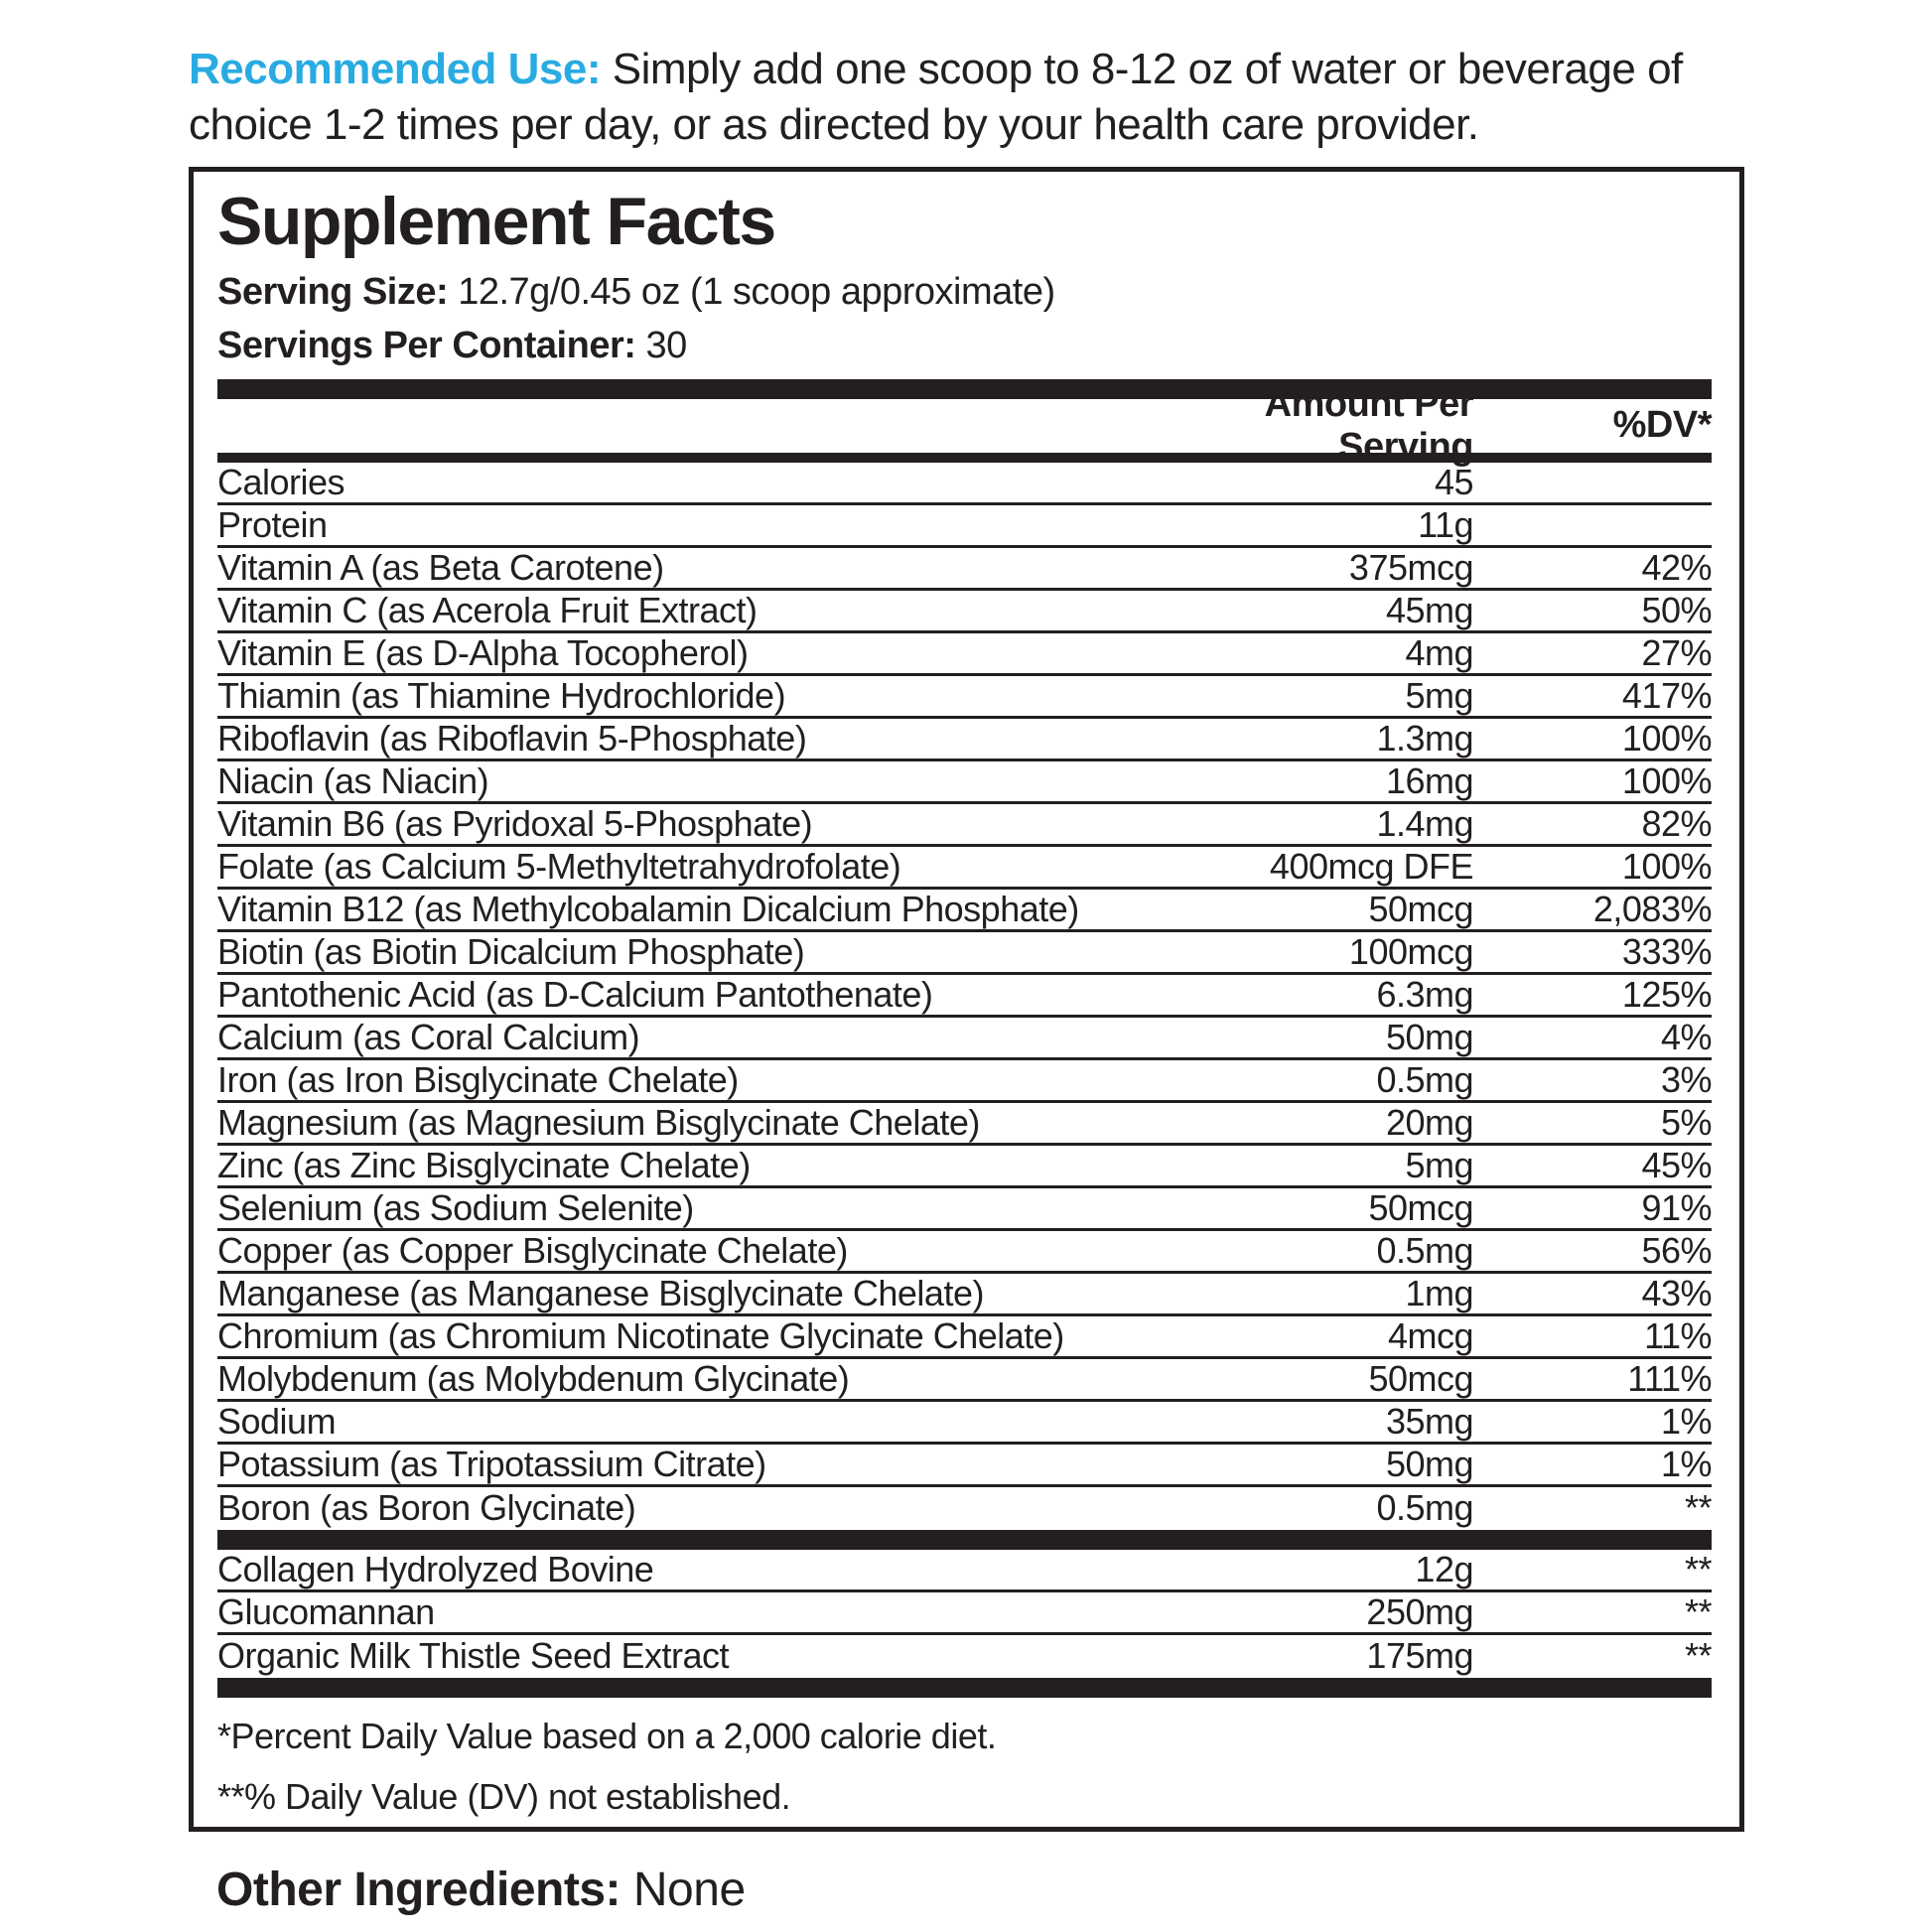 The width and height of the screenshot is (1932, 1932). Describe the element at coordinates (965, 389) in the screenshot. I see `divider-bar-top` at that location.